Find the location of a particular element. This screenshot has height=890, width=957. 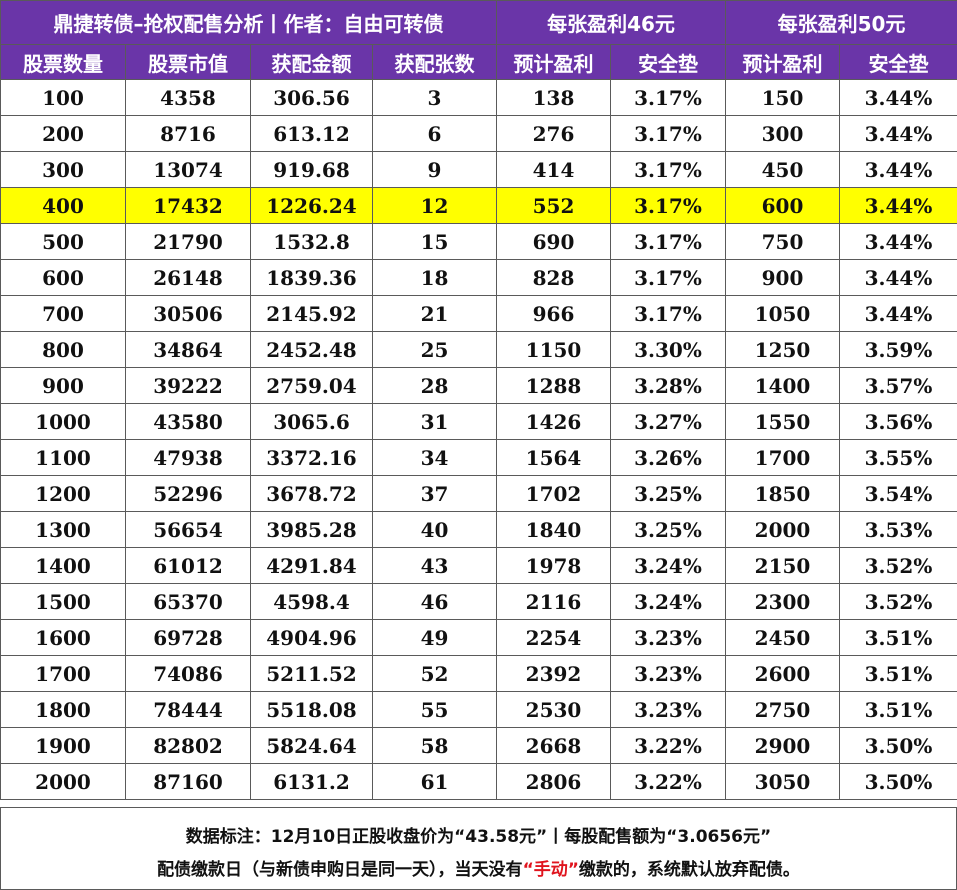

table-cell: 3.25% is located at coordinates (668, 529).